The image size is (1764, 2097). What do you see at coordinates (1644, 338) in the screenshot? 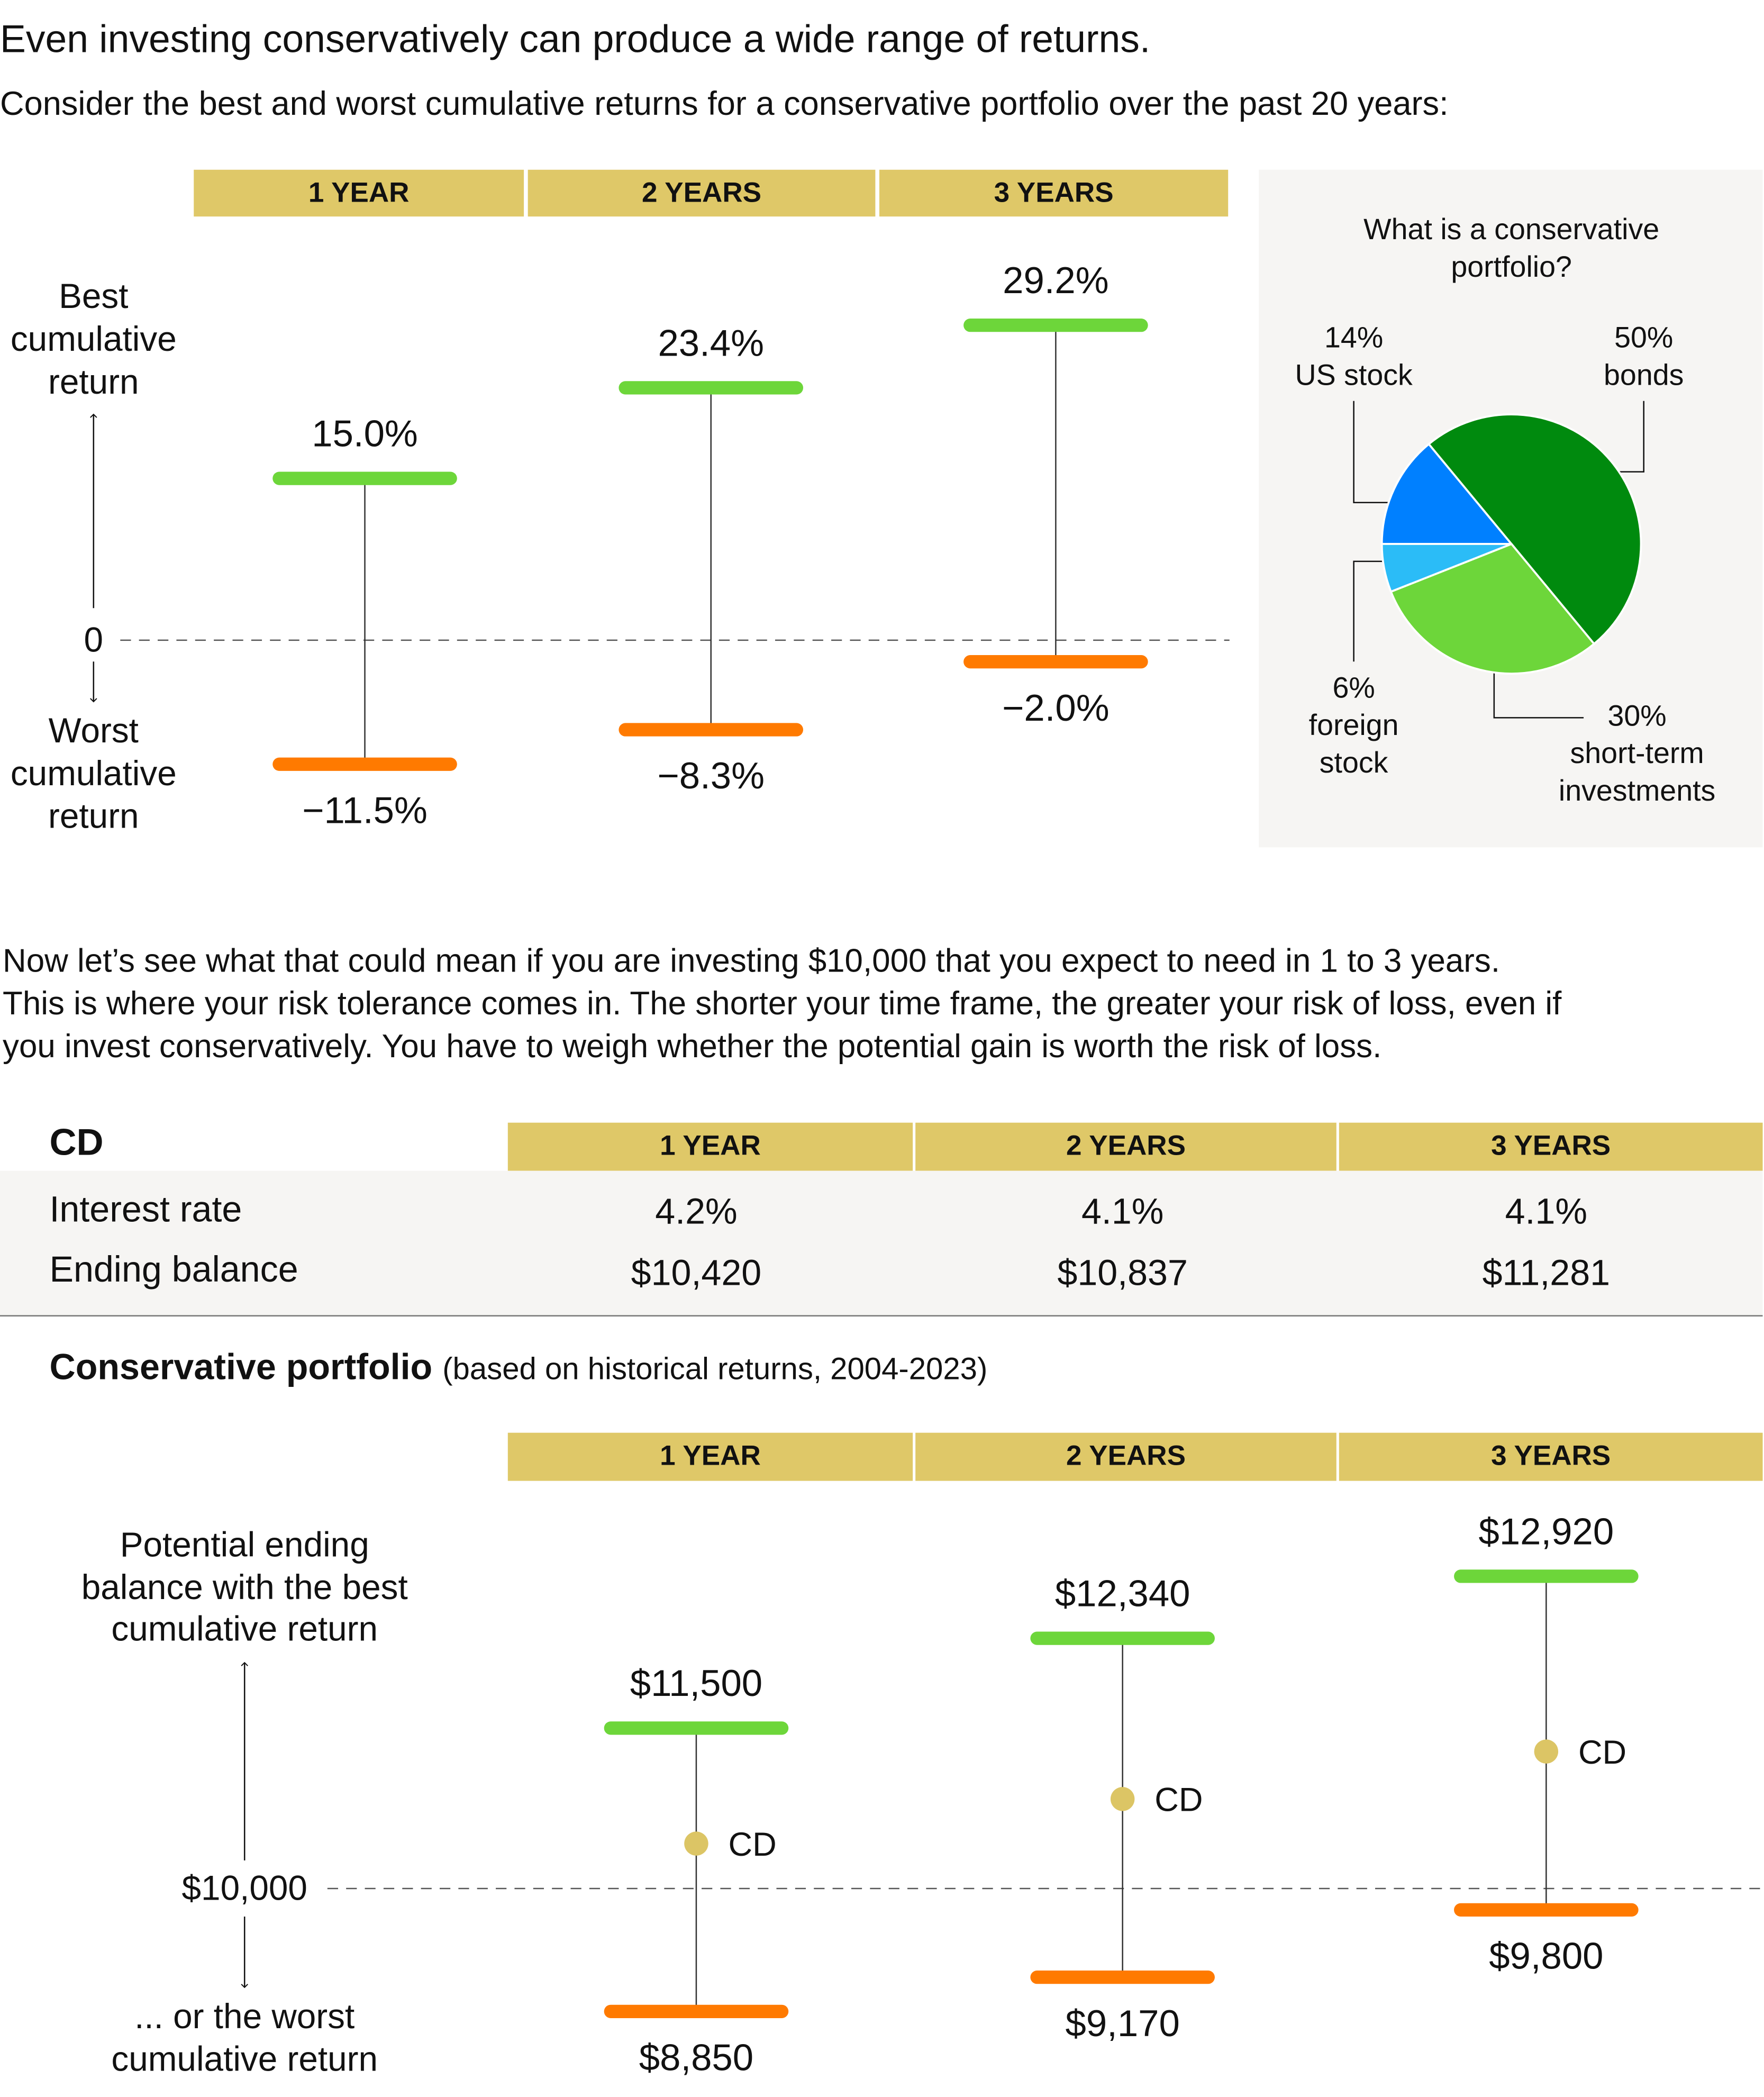
I see `pie-label-bonds: 50%` at bounding box center [1644, 338].